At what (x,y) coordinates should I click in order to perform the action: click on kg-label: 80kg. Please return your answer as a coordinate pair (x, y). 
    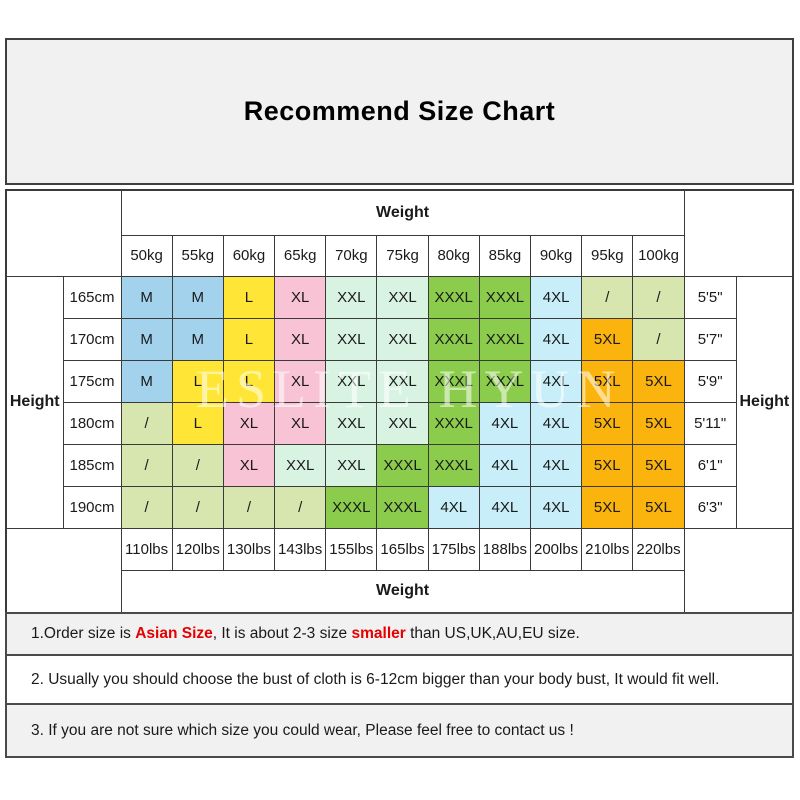
    Looking at the image, I should click on (453, 255).